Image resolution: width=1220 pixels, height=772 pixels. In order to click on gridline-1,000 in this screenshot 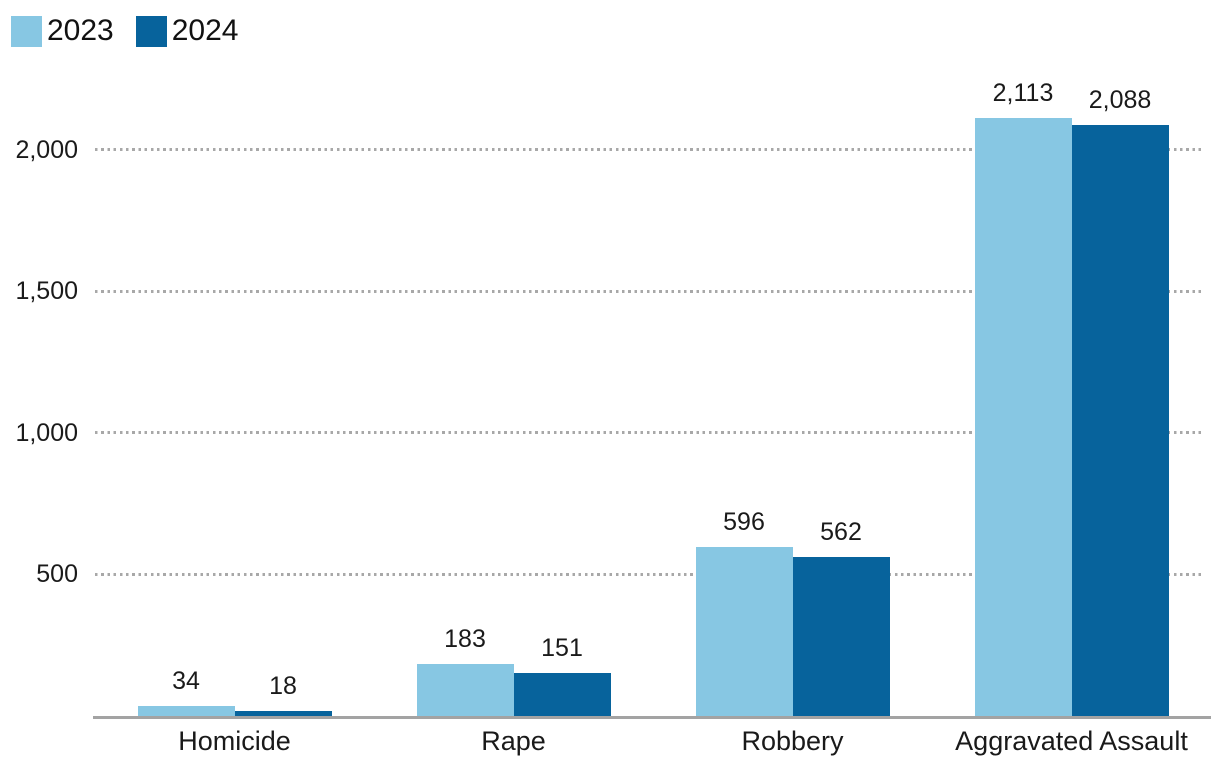, I will do `click(650, 433)`.